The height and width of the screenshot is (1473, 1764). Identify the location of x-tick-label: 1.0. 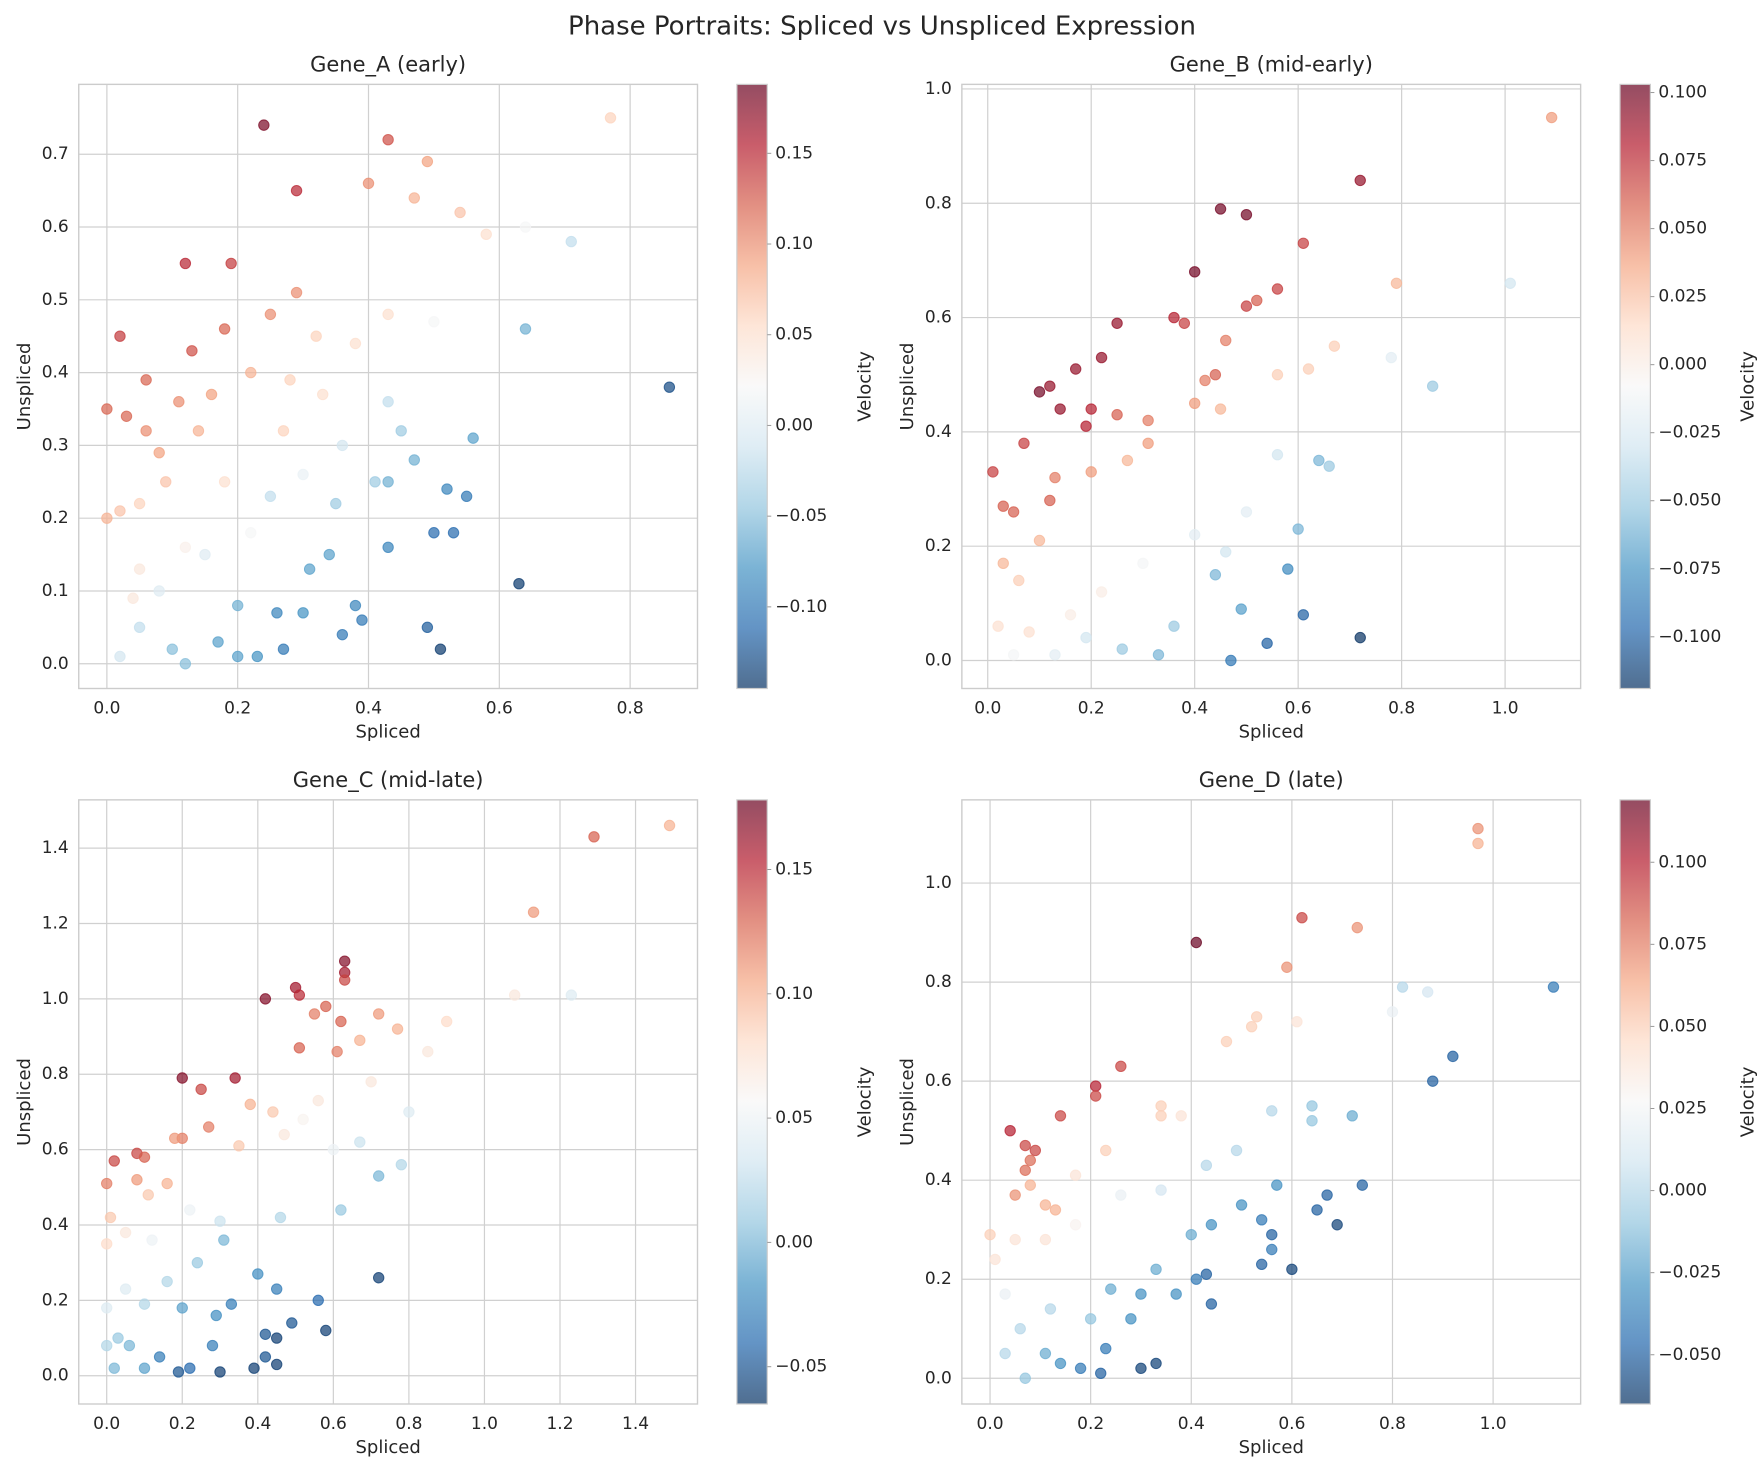
(484, 1424).